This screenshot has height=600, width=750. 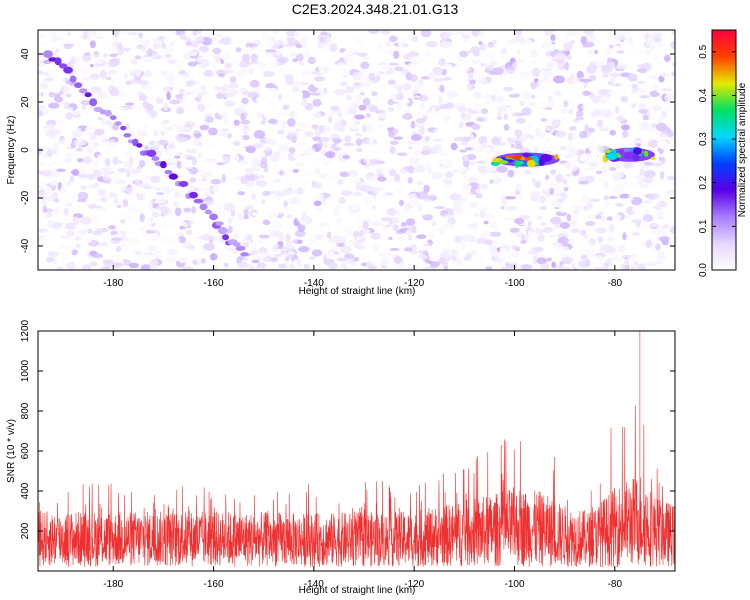 I want to click on track-blob, so click(x=123, y=128).